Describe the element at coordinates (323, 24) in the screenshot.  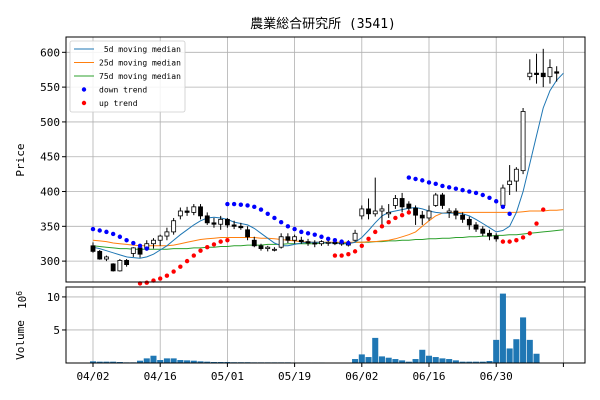
I see `chart-title: 農業総合研究所 (3541)` at that location.